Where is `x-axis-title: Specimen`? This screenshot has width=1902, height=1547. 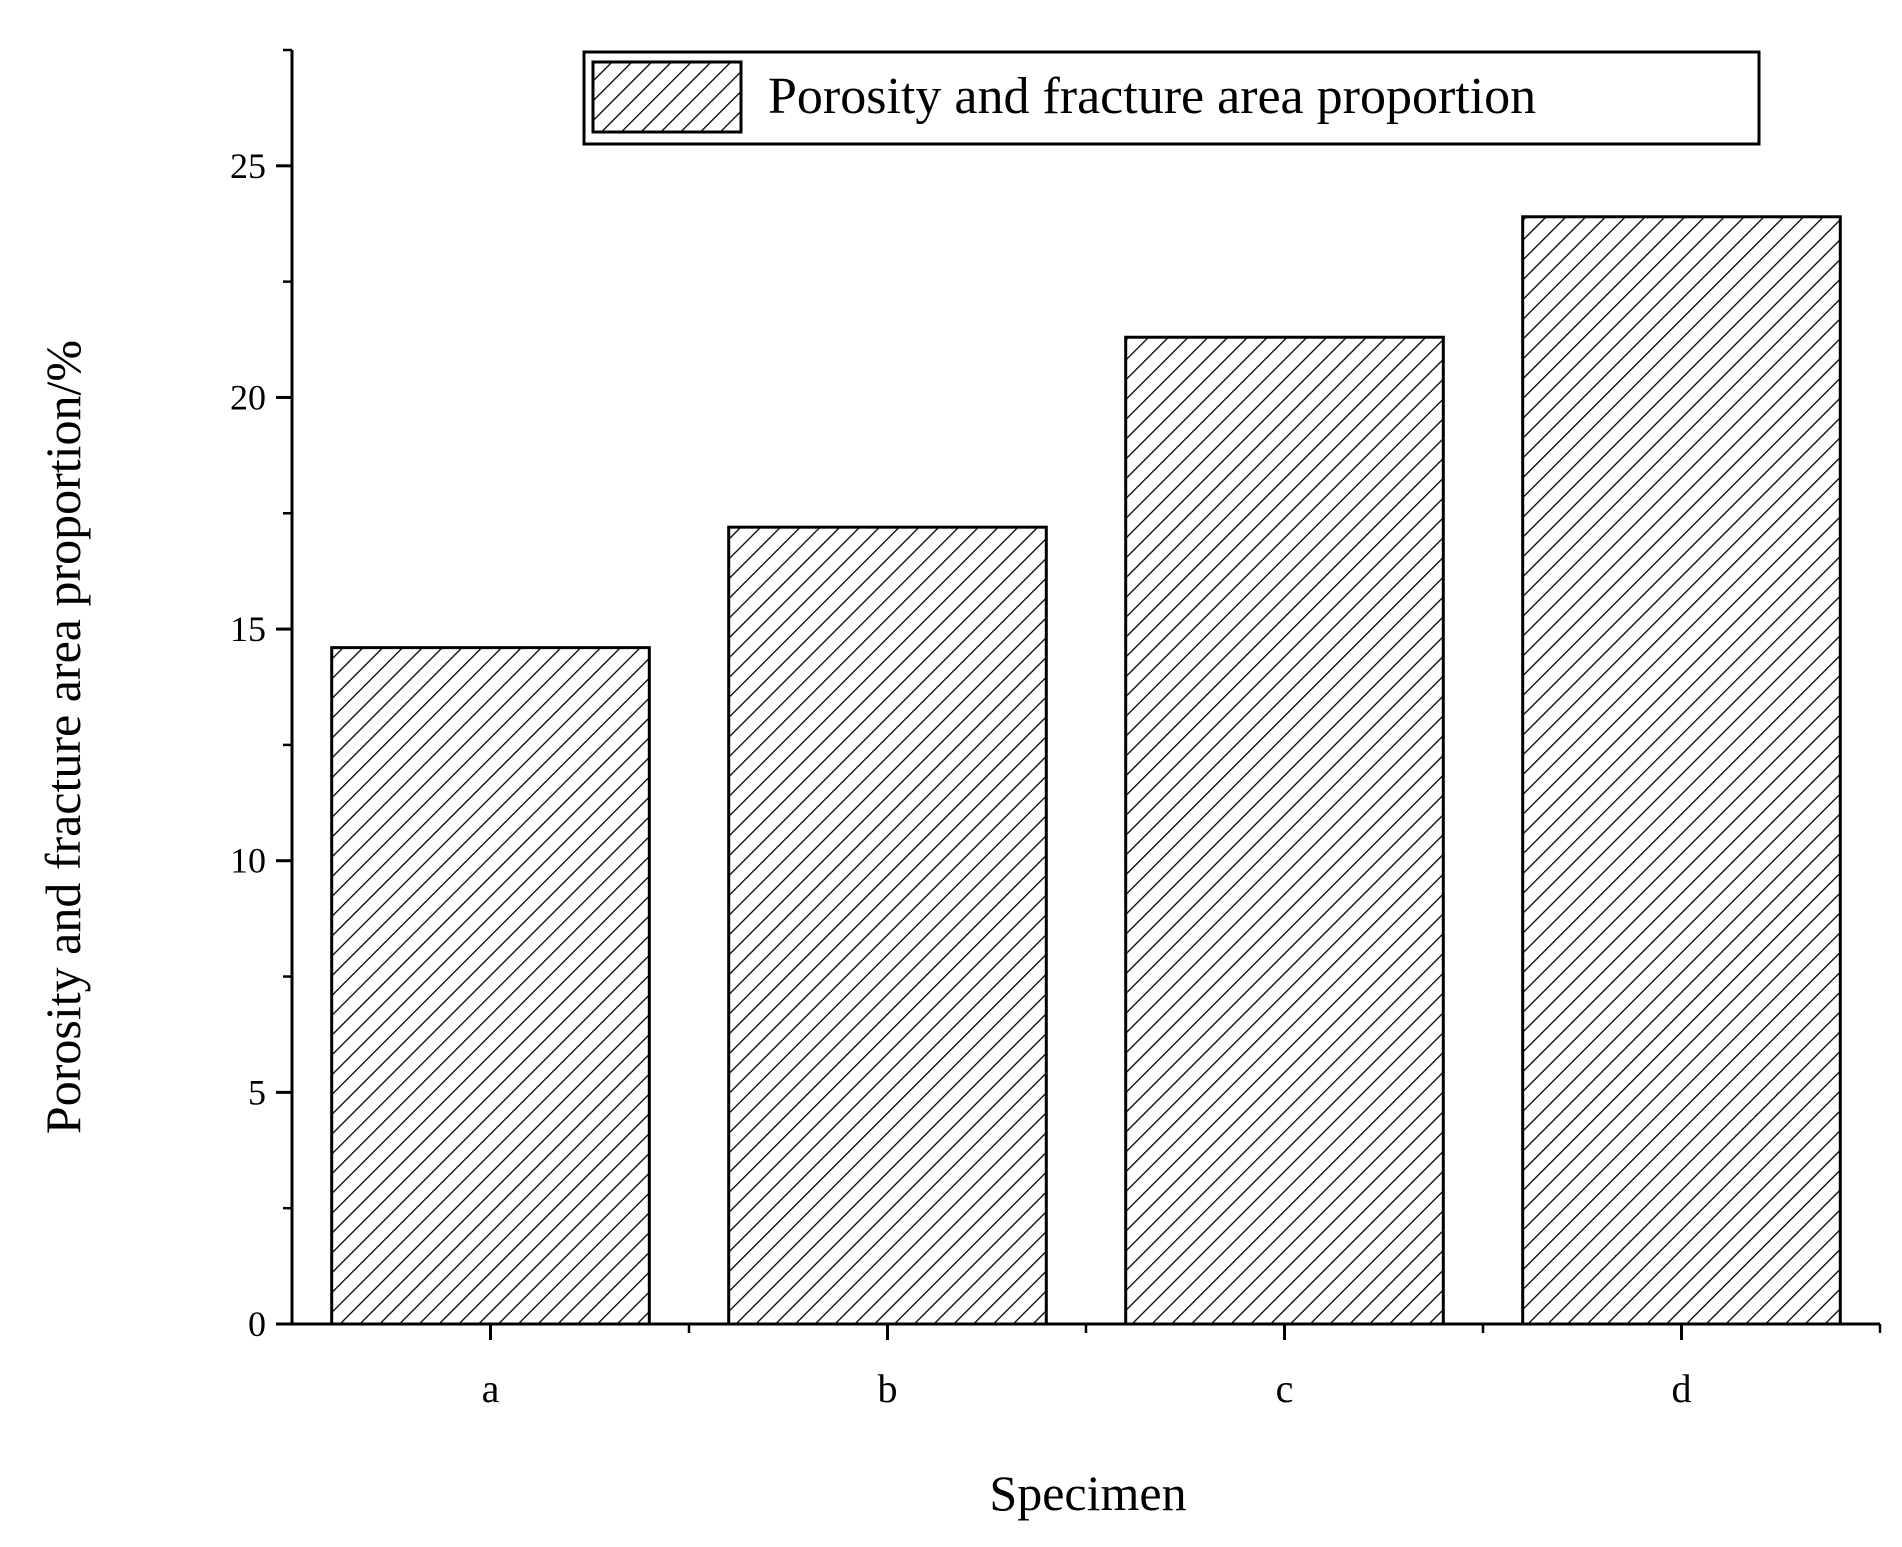 x-axis-title: Specimen is located at coordinates (1087, 1493).